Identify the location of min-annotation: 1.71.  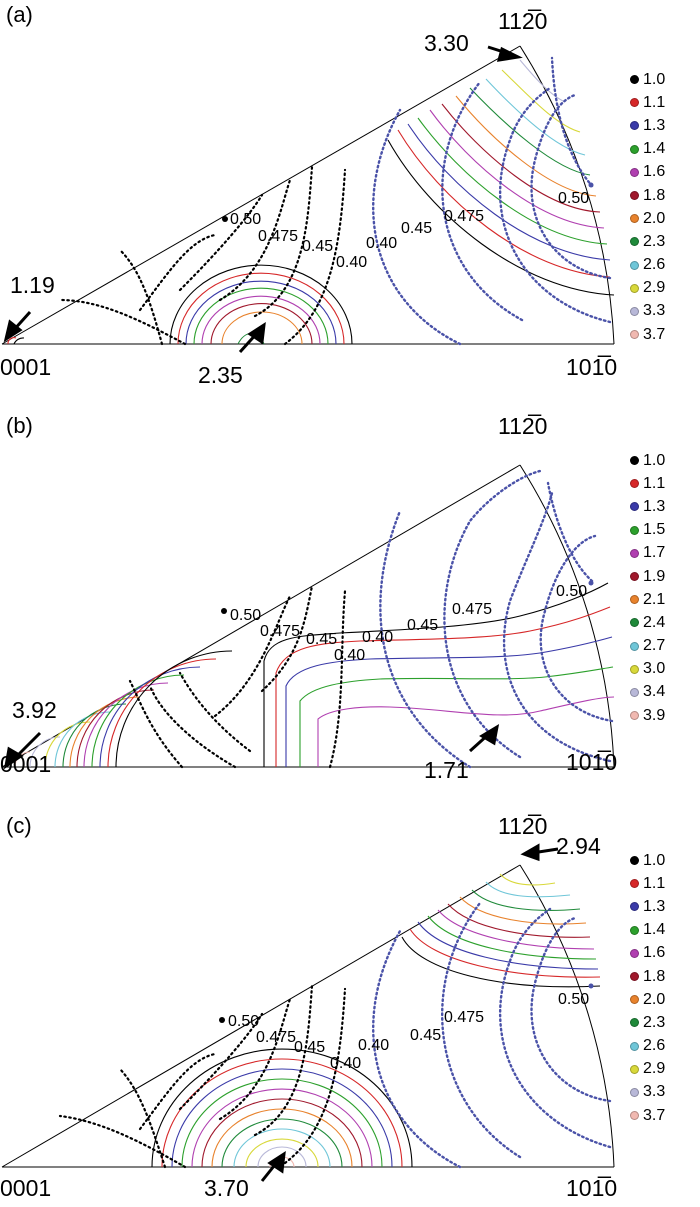
(446, 770).